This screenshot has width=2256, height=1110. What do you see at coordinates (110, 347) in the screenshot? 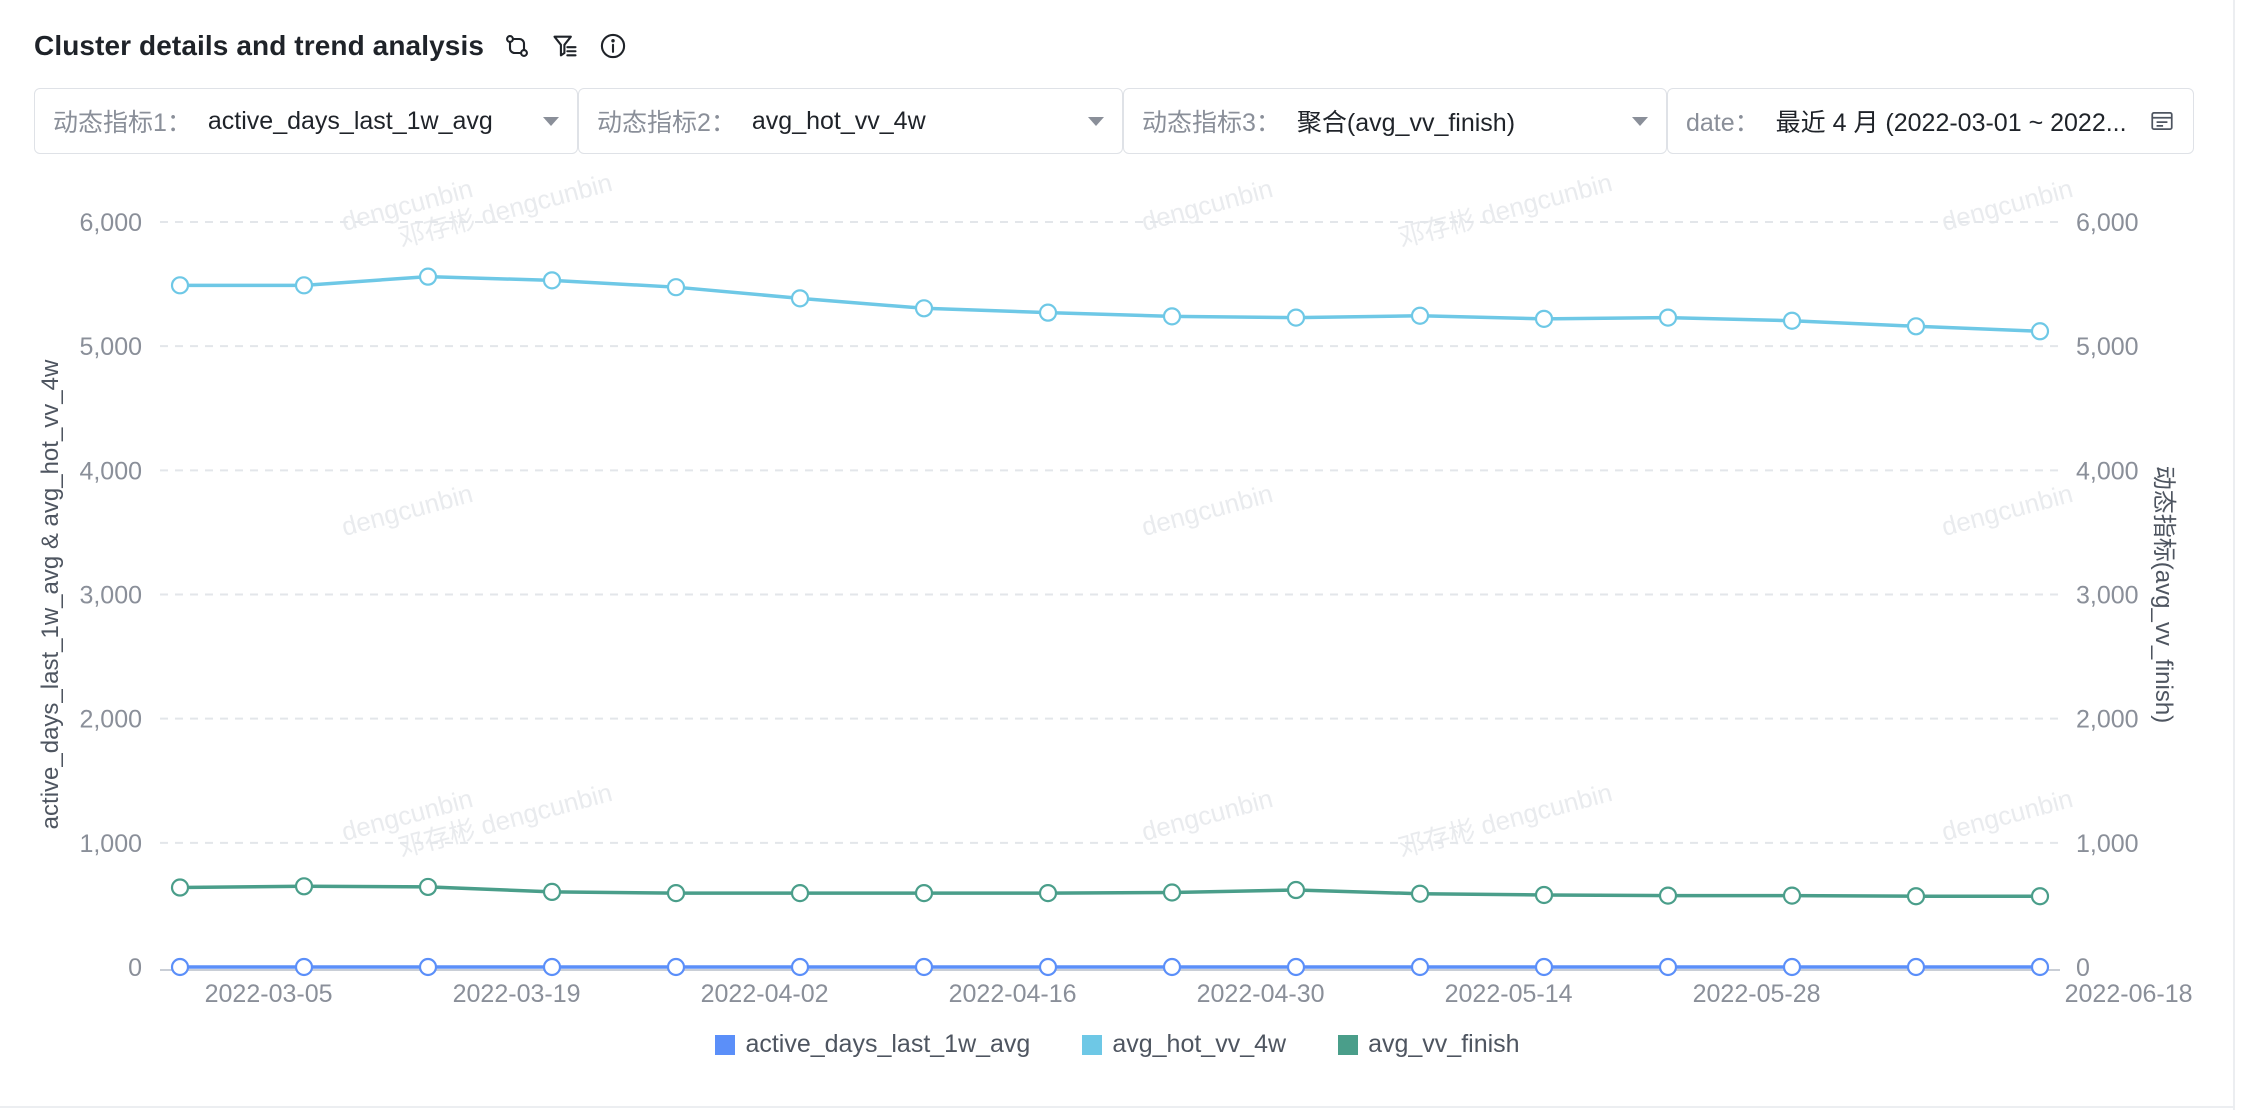
I see `y-tick-label-left: 5,000` at bounding box center [110, 347].